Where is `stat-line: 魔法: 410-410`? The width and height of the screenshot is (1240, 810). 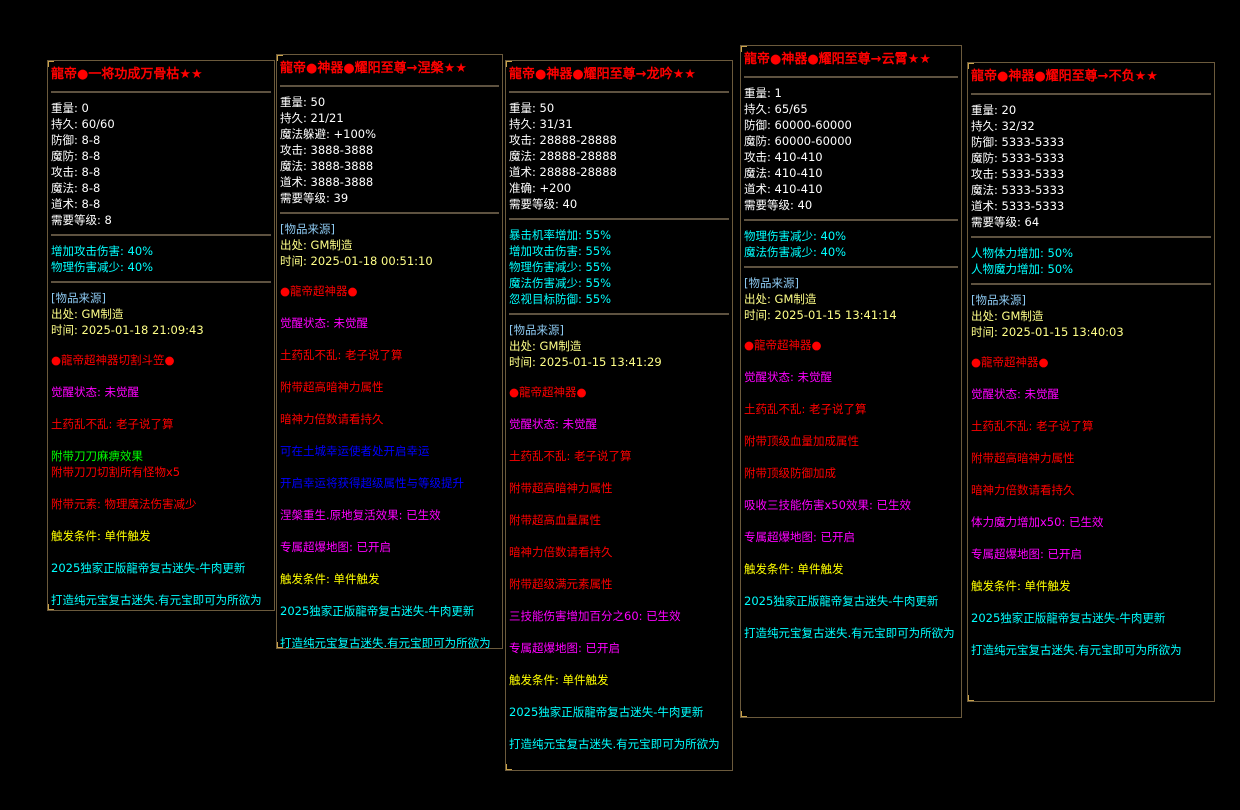
stat-line: 魔法: 410-410 is located at coordinates (783, 173).